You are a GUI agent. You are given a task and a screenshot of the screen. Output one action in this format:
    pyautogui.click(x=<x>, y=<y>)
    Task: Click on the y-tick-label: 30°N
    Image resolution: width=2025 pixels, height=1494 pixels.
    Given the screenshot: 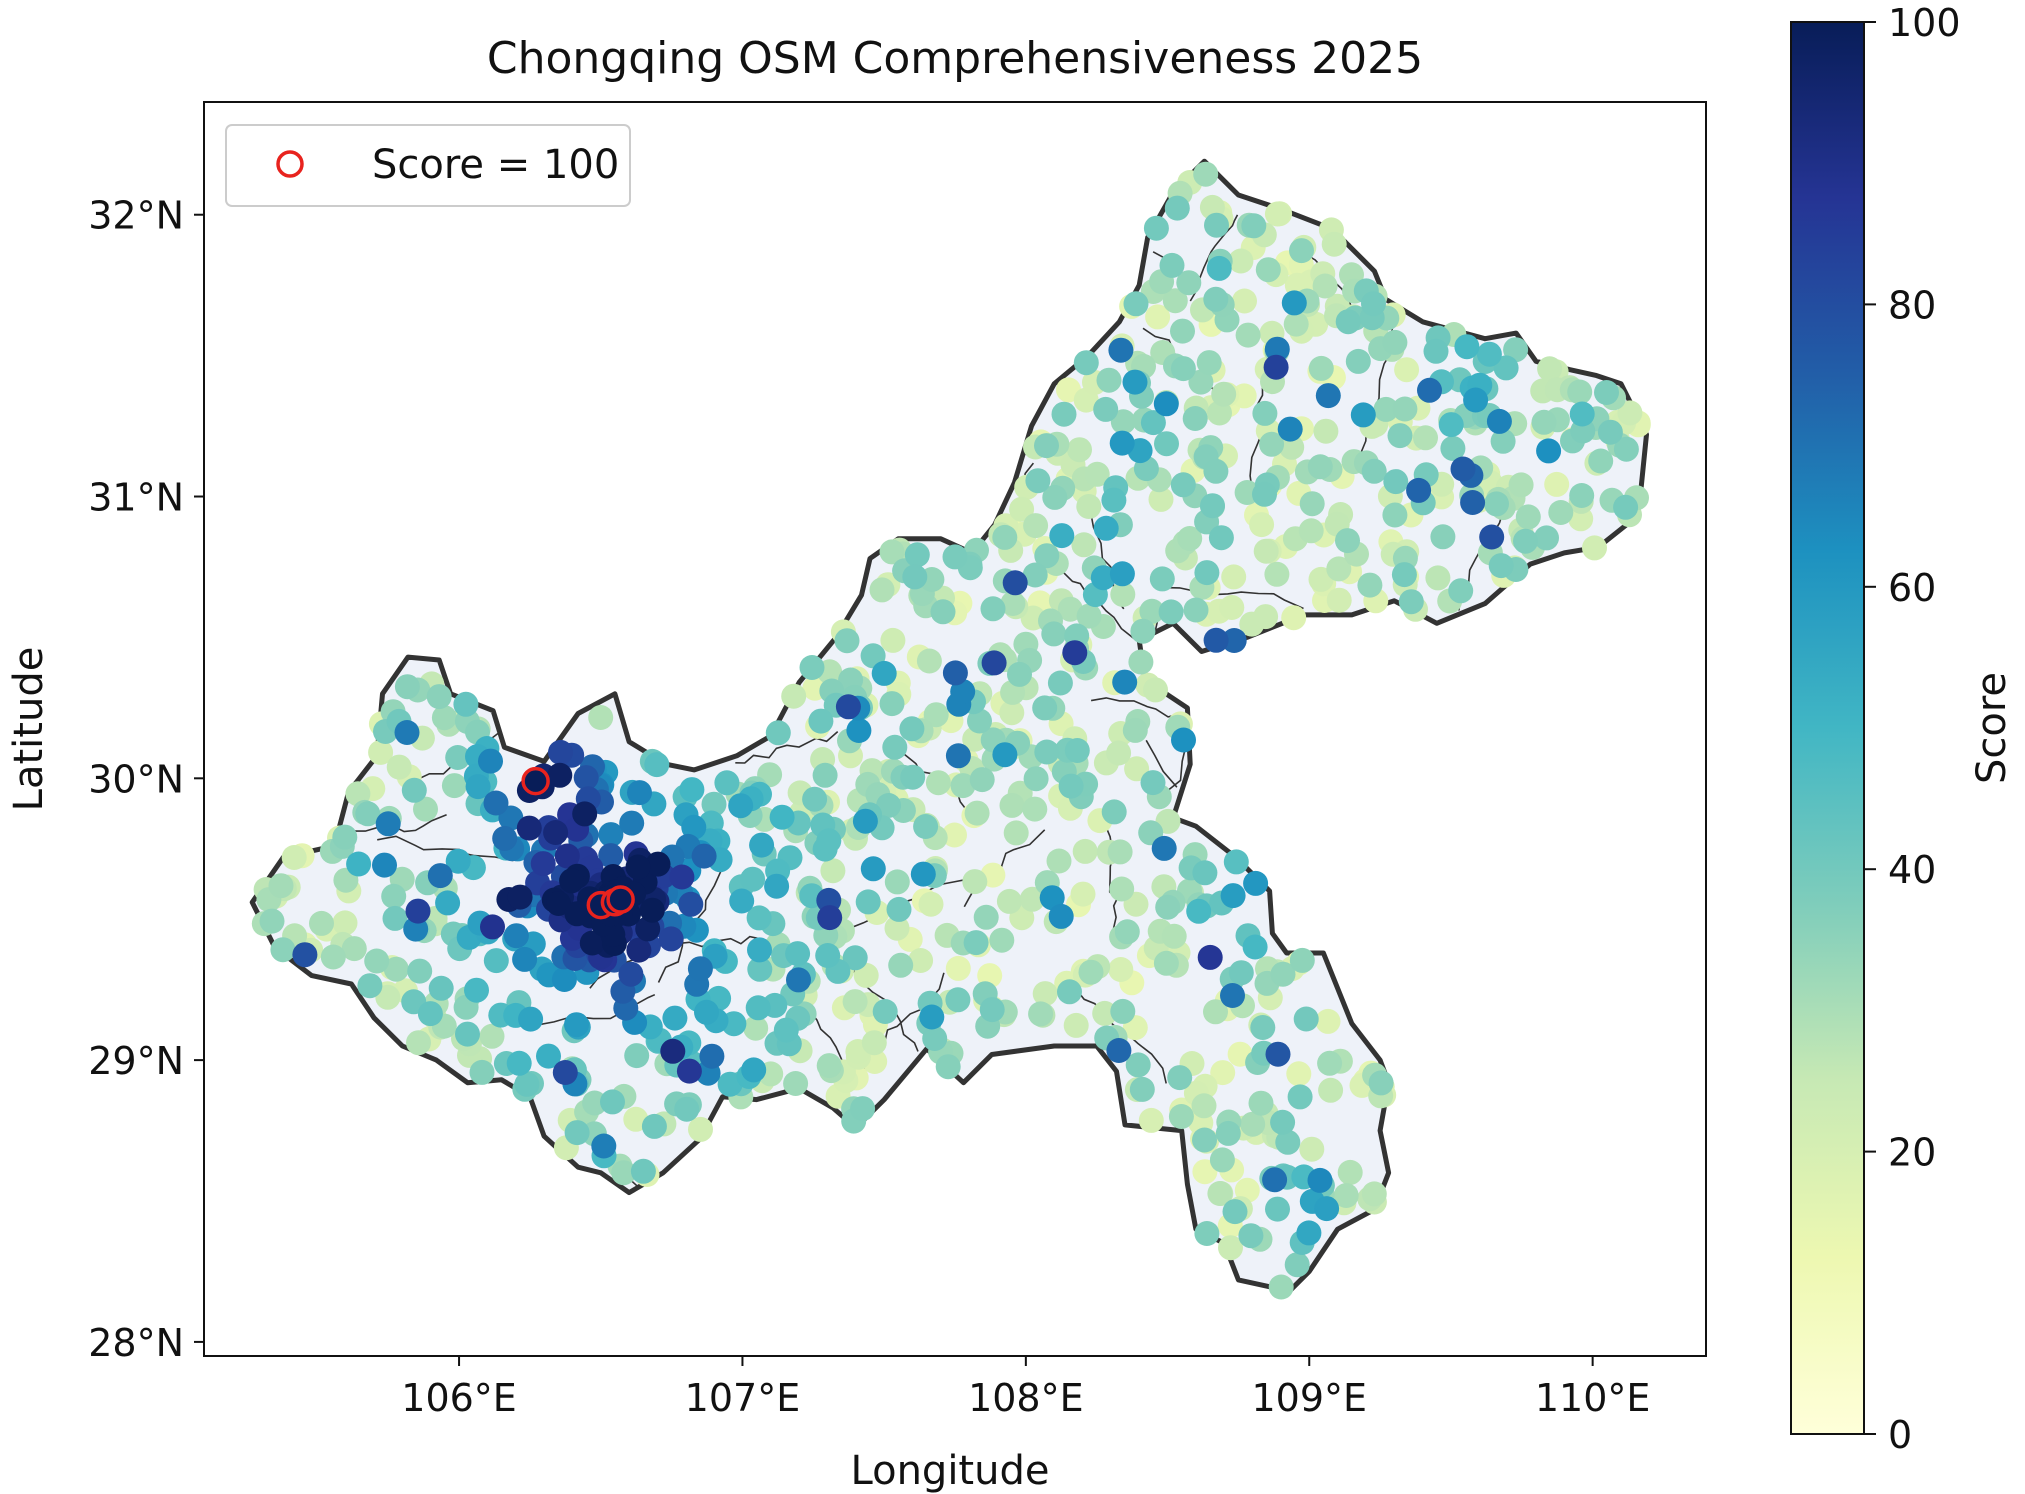 What is the action you would take?
    pyautogui.click(x=136, y=779)
    